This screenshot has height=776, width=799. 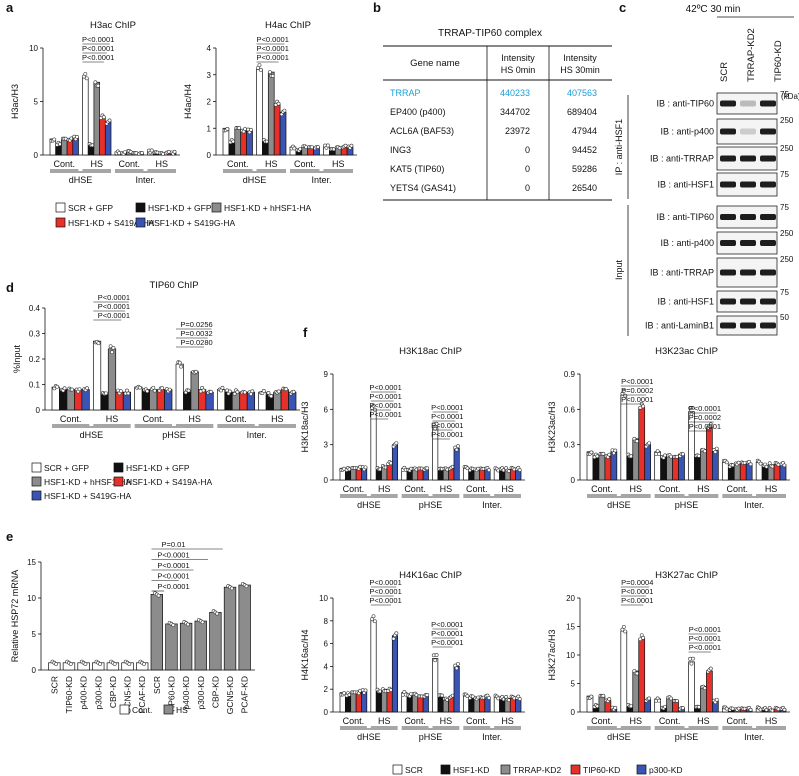 I want to click on legend-f-label: HSF1-KD, so click(x=471, y=770).